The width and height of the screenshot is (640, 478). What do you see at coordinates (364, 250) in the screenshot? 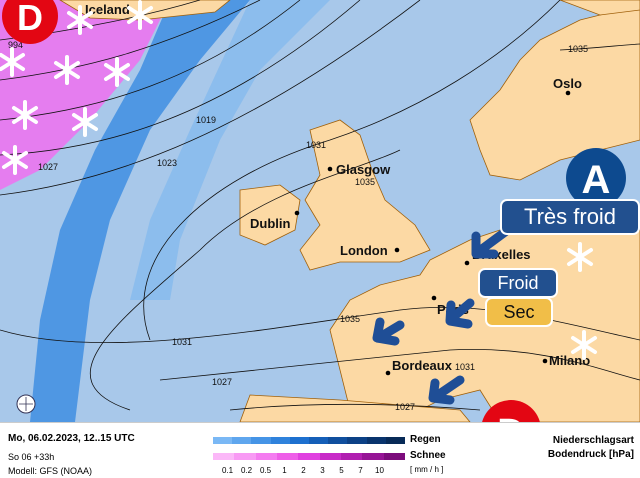
I see `city-london: London` at bounding box center [364, 250].